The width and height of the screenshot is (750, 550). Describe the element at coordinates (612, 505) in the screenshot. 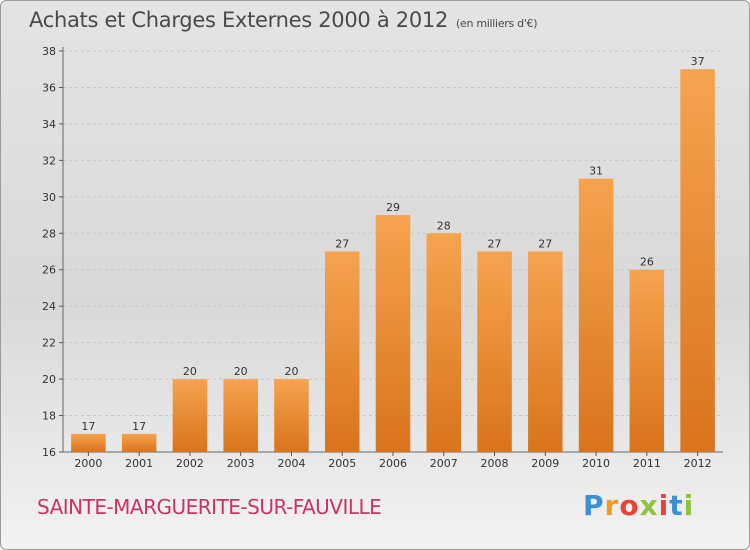

I see `logo-letter: r` at that location.